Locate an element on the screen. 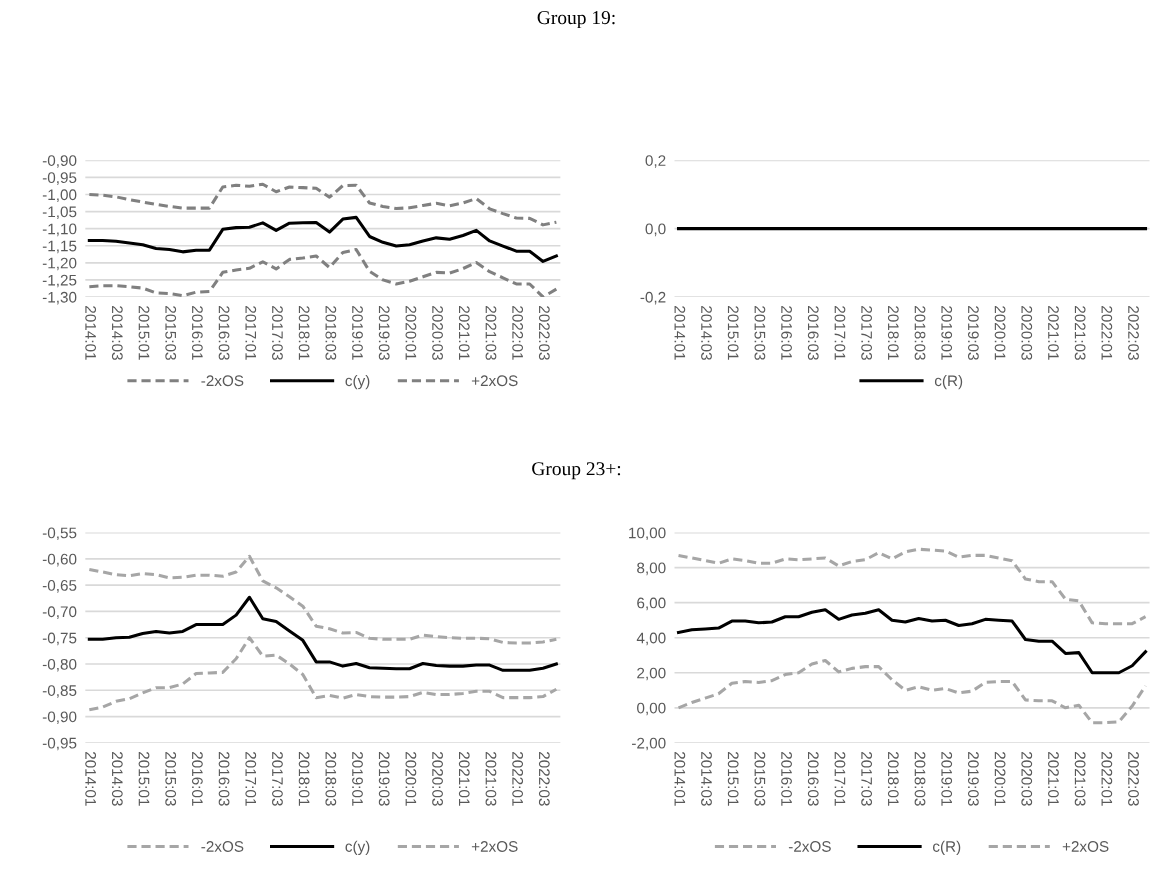 The width and height of the screenshot is (1153, 876). y-tick-label: -1,15 is located at coordinates (59, 247).